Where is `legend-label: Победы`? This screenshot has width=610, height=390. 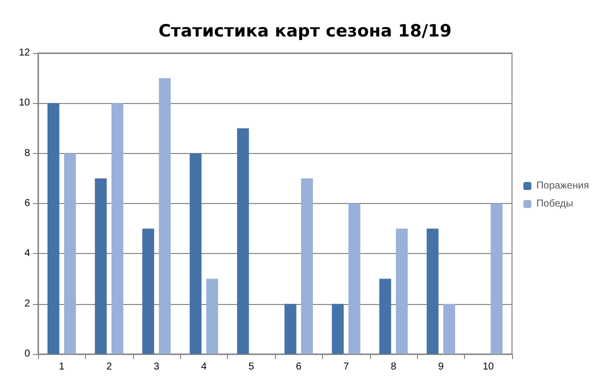
legend-label: Победы is located at coordinates (555, 204).